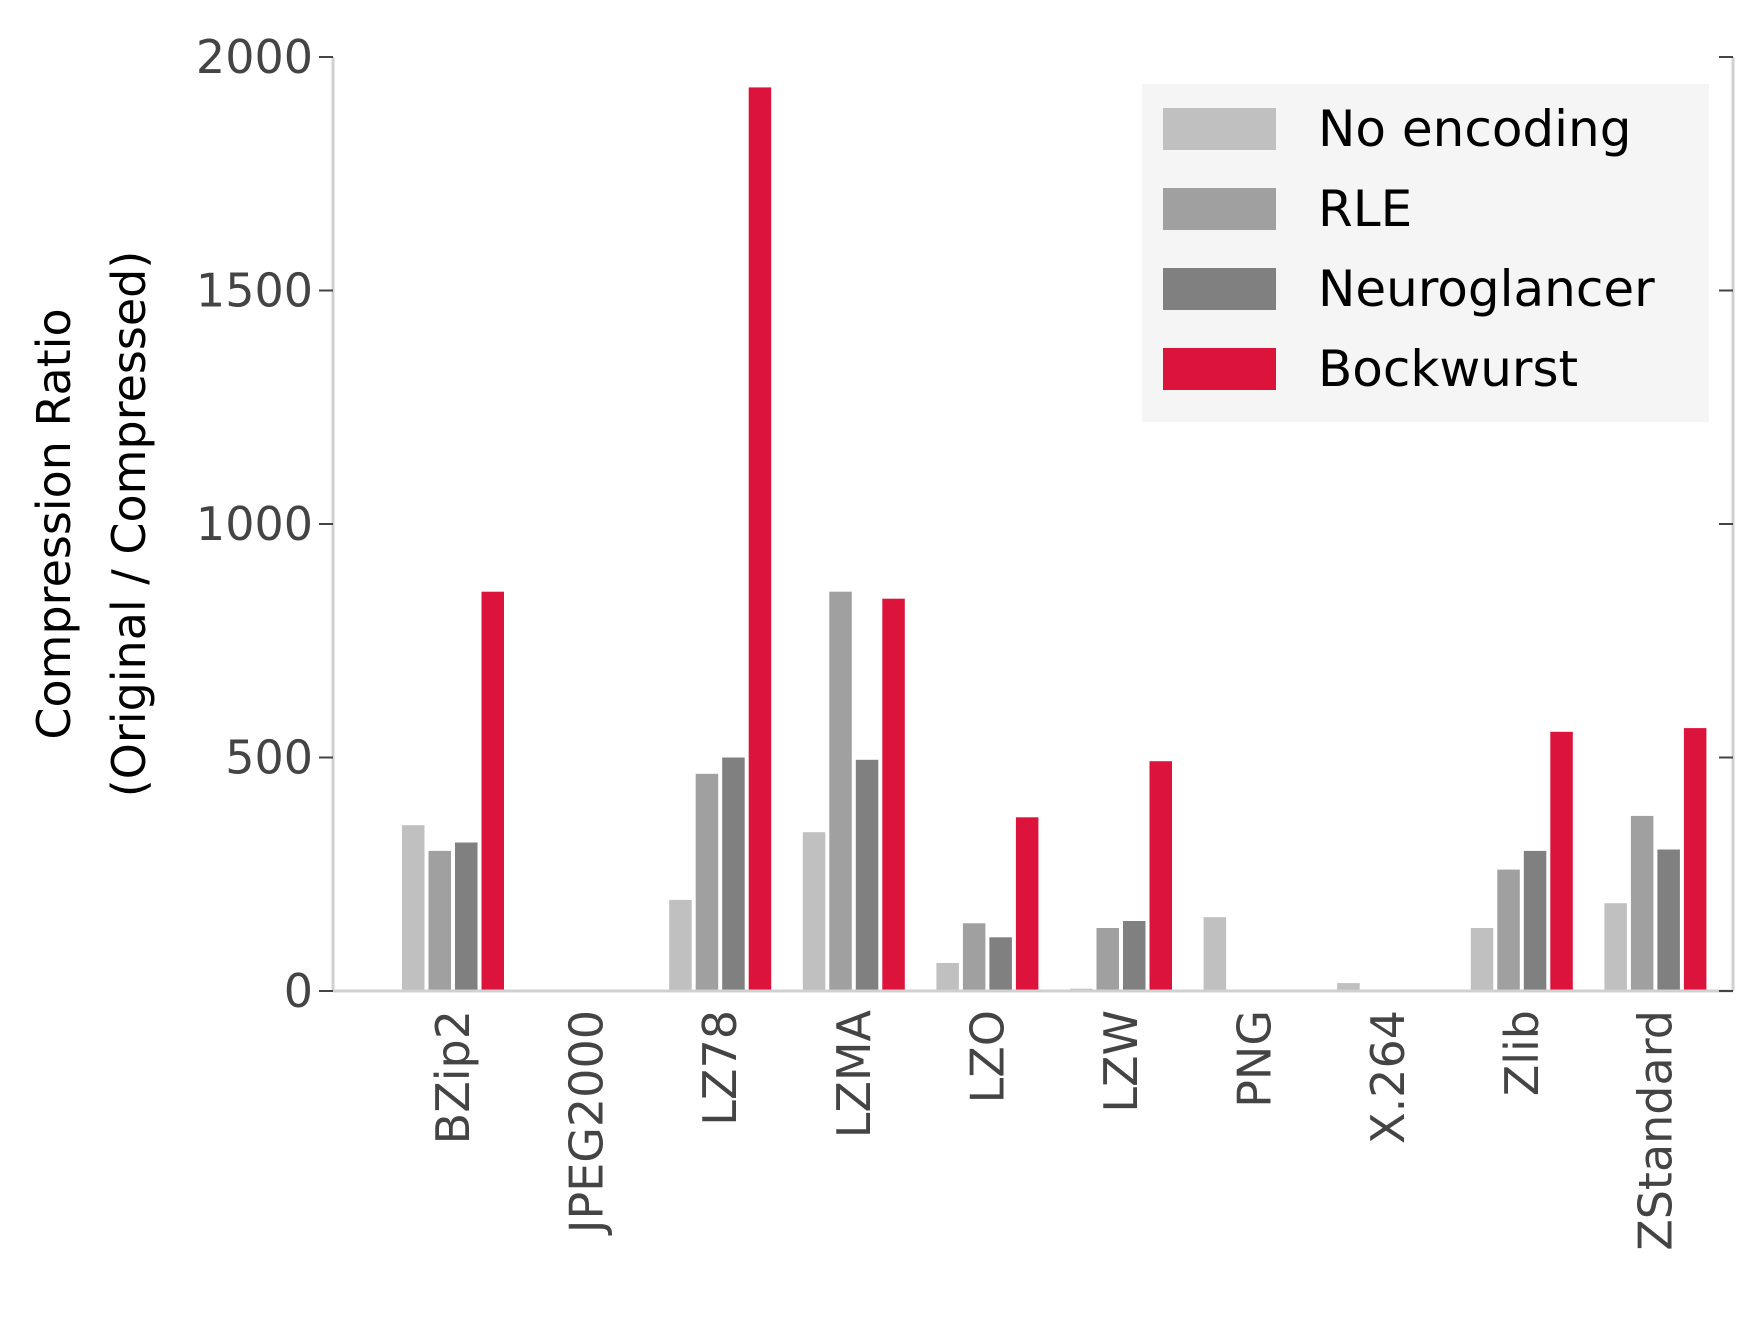 Image resolution: width=1757 pixels, height=1330 pixels. Describe the element at coordinates (298, 991) in the screenshot. I see `y-tick-label: 0` at that location.